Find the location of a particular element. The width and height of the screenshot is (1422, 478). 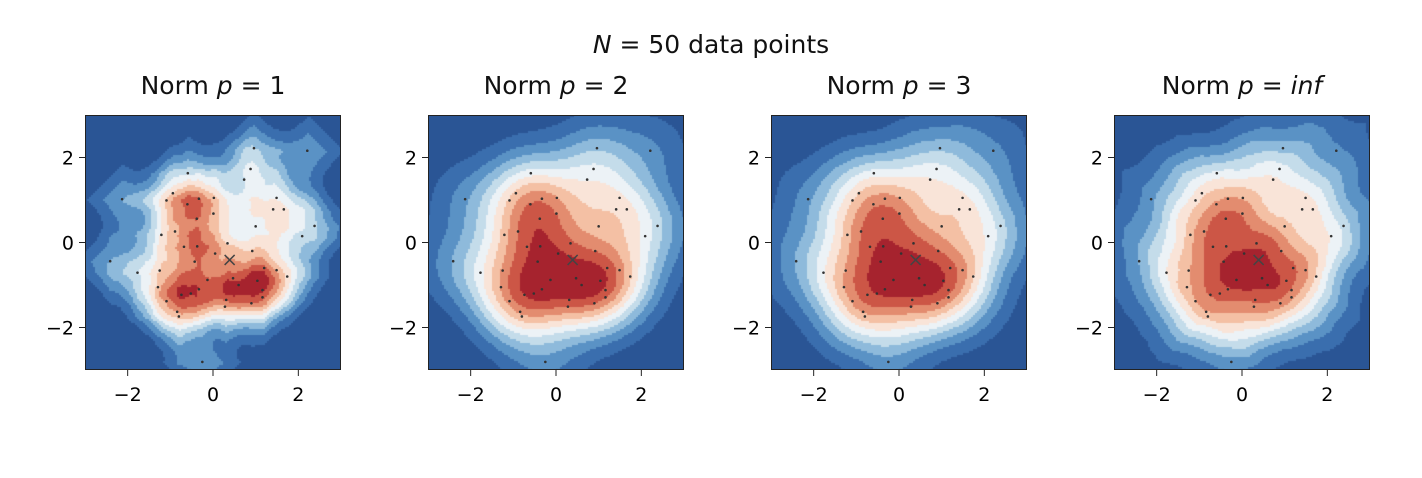

y-tick-label: 2 is located at coordinates (1097, 159).